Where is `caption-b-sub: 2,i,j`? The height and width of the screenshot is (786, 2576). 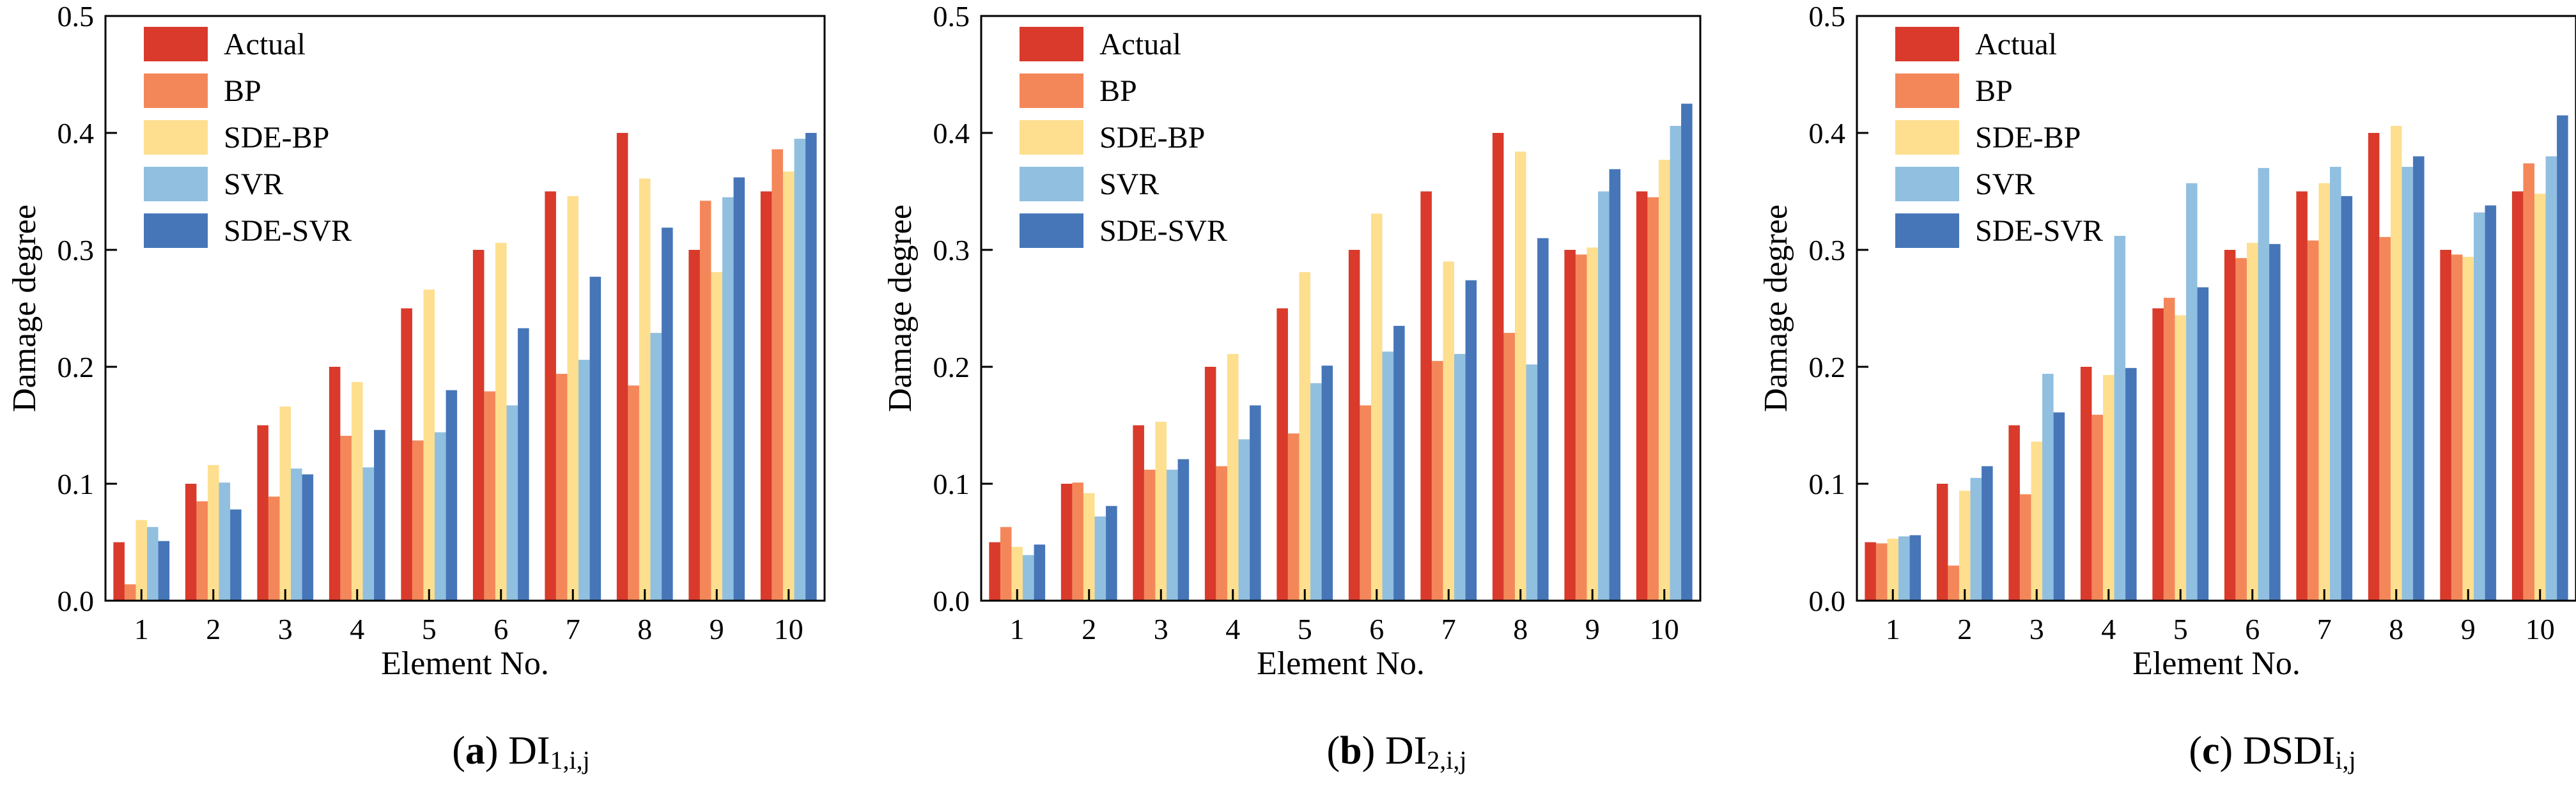 caption-b-sub: 2,i,j is located at coordinates (1447, 760).